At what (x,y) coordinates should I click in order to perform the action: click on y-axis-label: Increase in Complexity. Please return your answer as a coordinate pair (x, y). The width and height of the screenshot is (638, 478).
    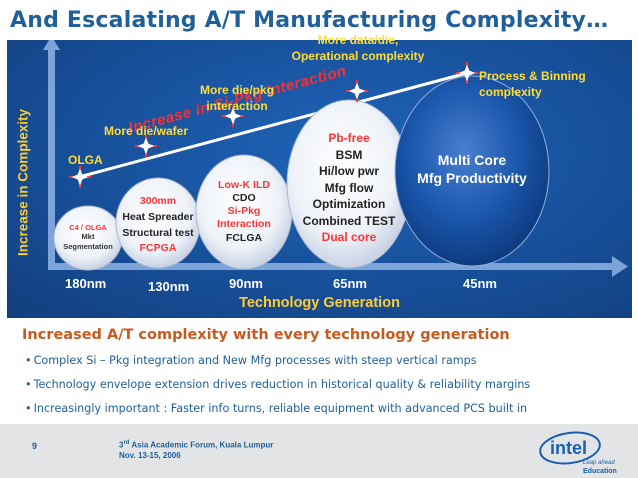
    Looking at the image, I should click on (23, 182).